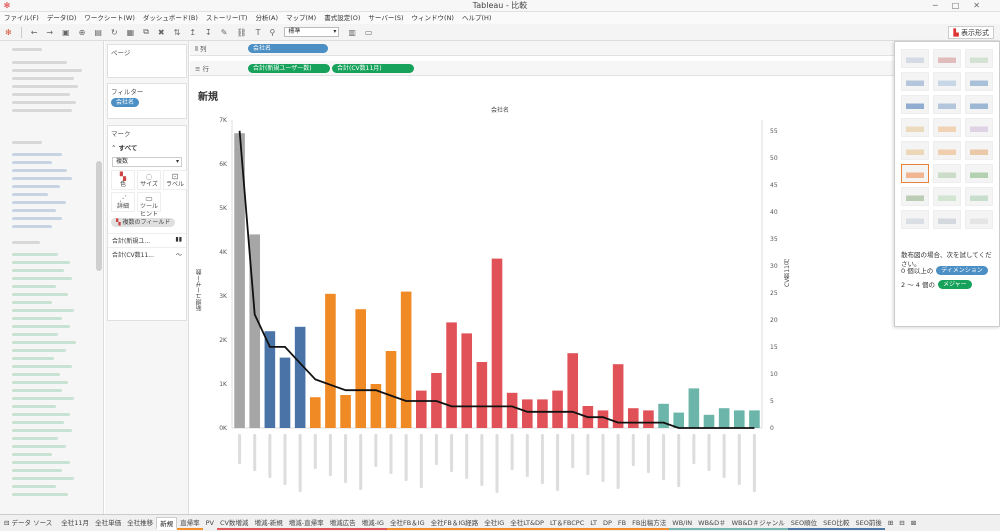 Image resolution: width=1000 pixels, height=531 pixels. Describe the element at coordinates (140, 522) in the screenshot. I see `sheet-tab: 全社推移` at that location.